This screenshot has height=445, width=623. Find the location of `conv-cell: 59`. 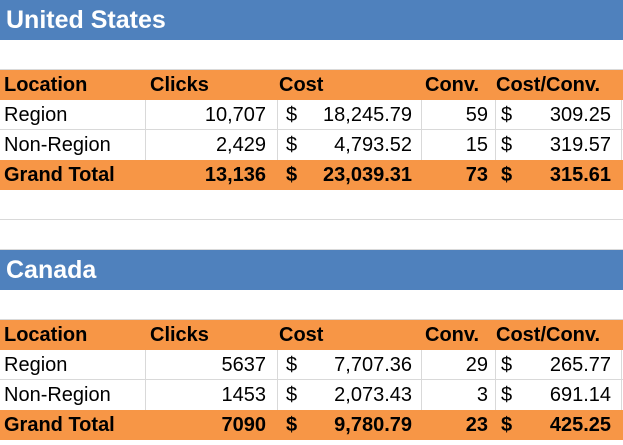

conv-cell: 59 is located at coordinates (476, 115).